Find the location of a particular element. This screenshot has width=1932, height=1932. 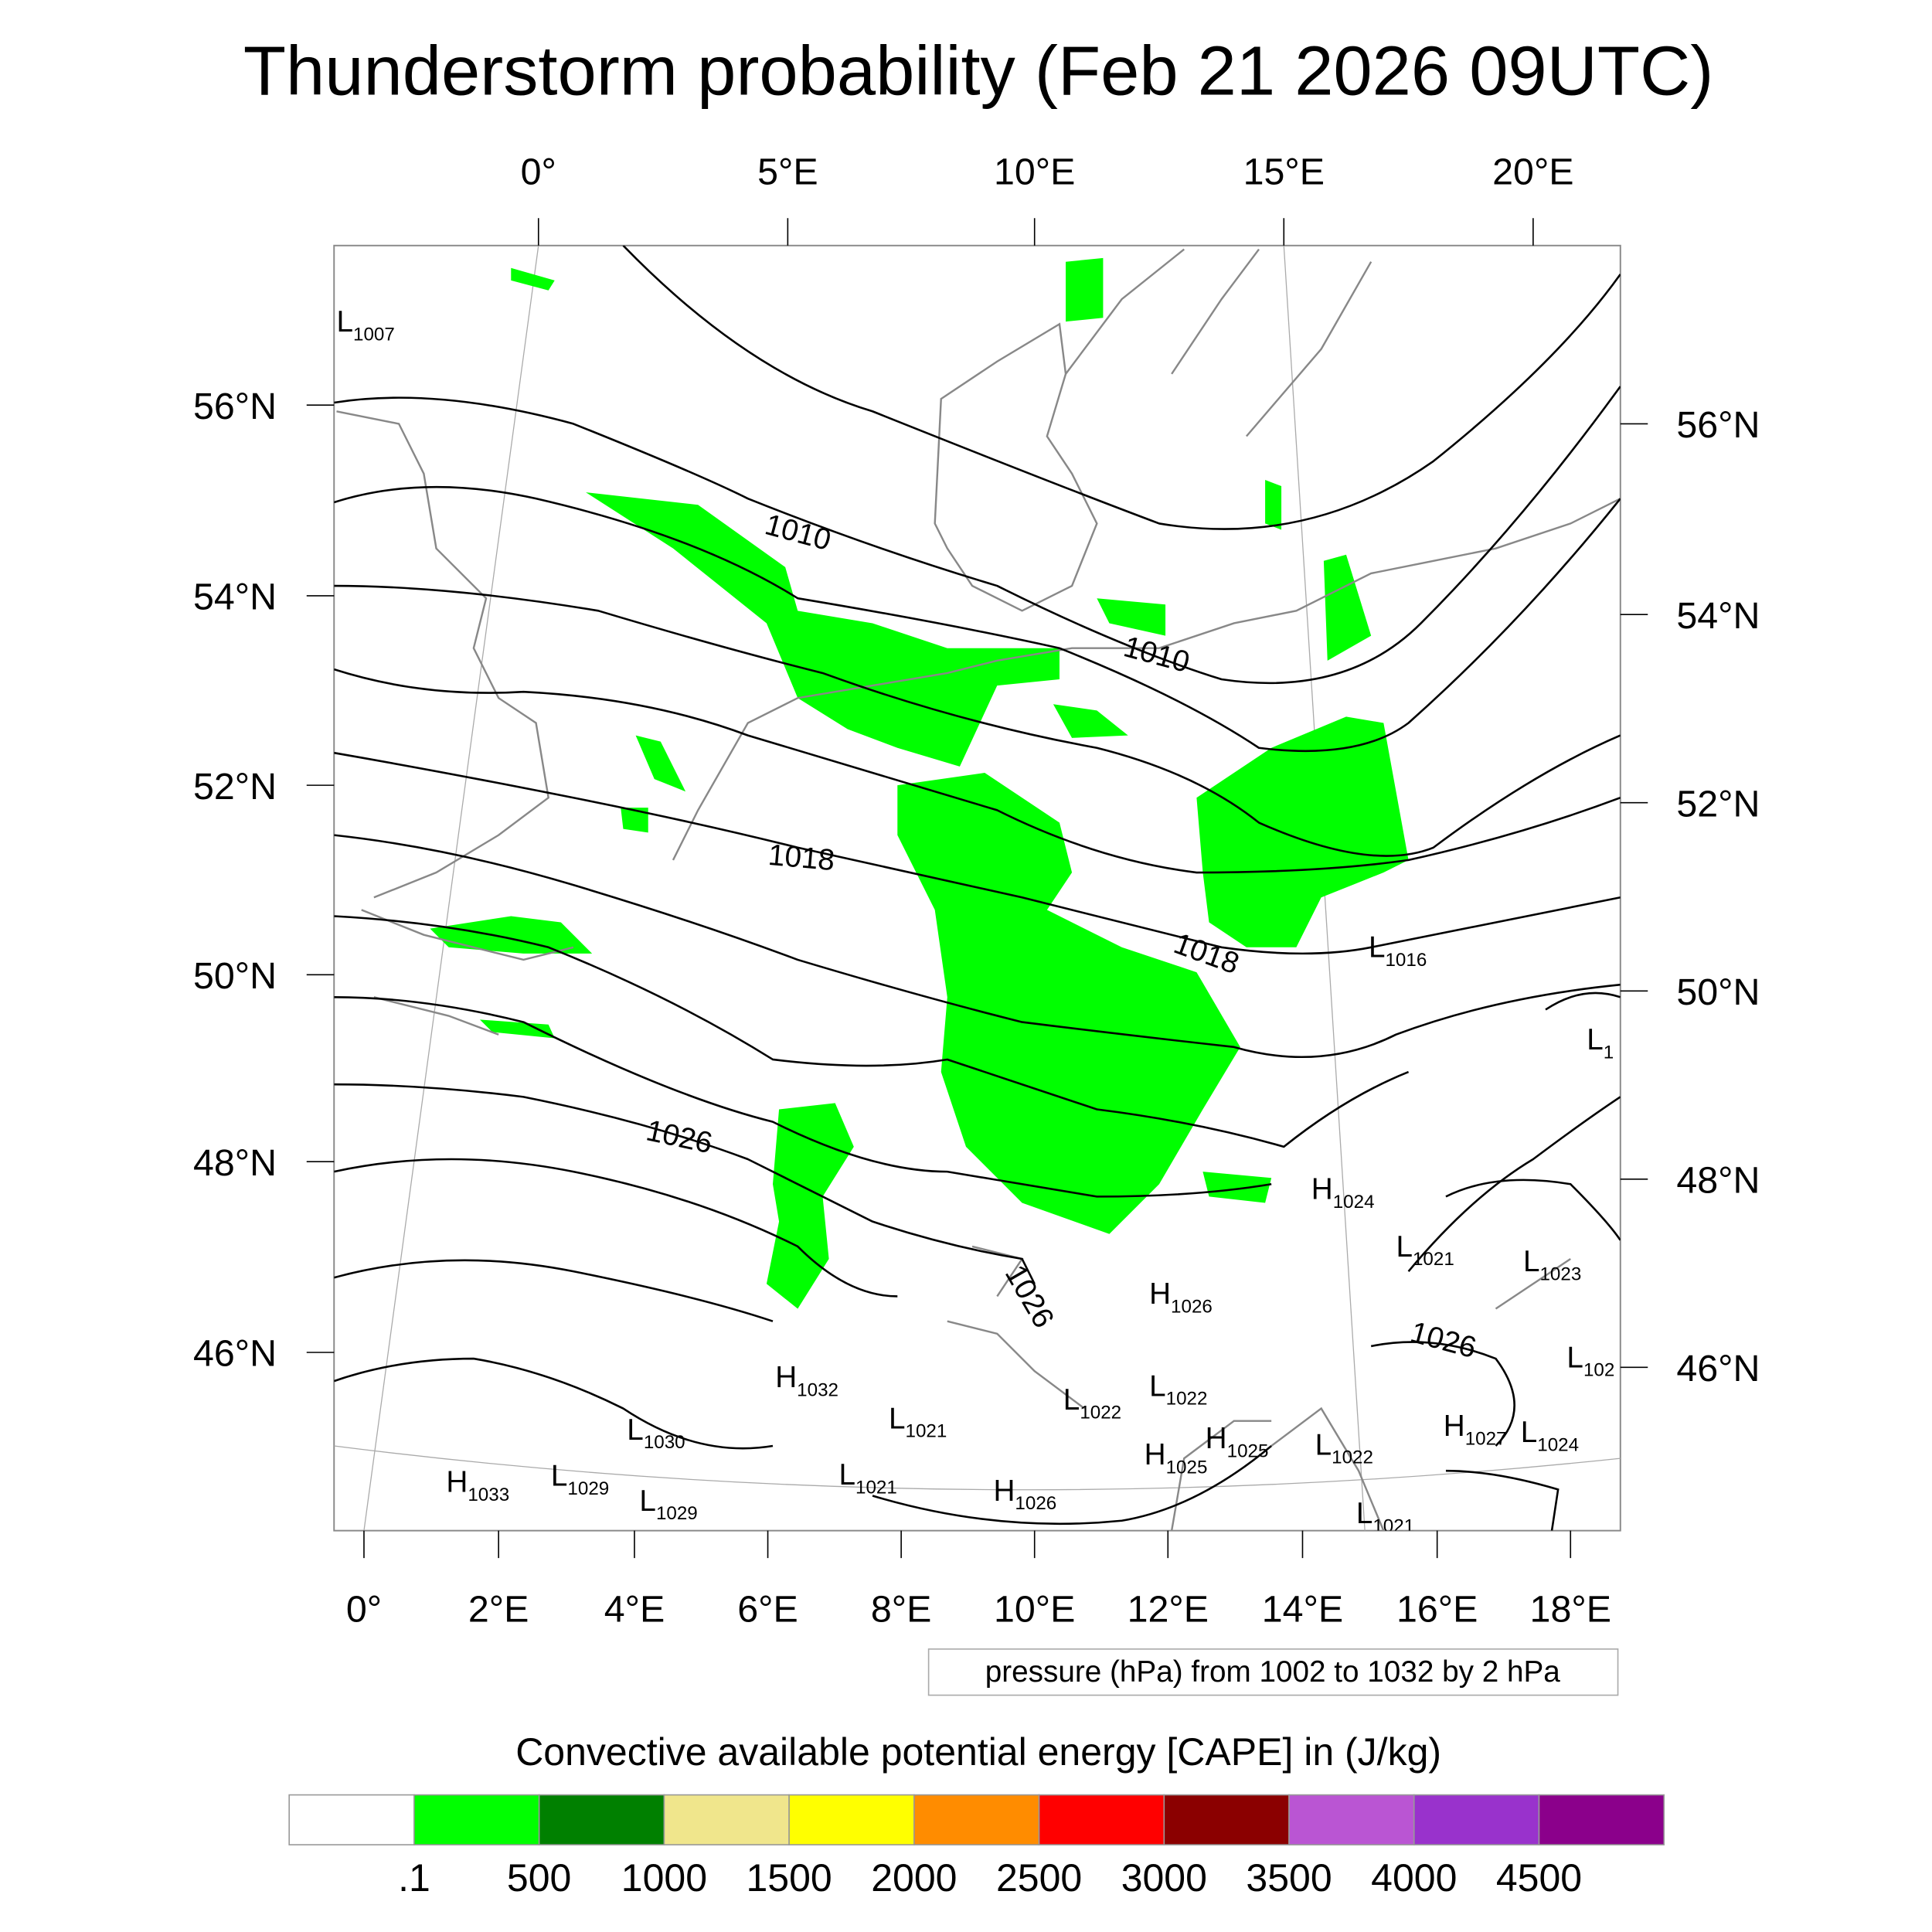

lon-label: 20°E is located at coordinates (1532, 172).